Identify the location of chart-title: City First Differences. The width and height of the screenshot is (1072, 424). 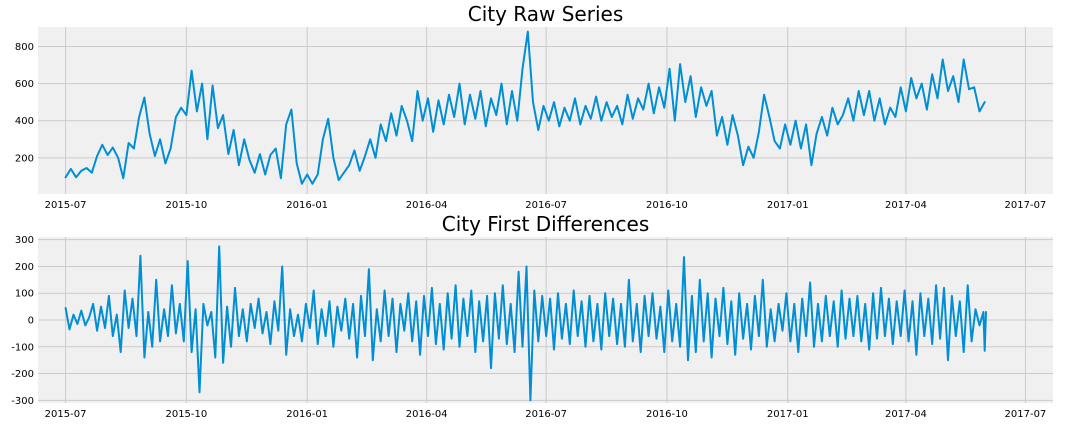
(546, 224).